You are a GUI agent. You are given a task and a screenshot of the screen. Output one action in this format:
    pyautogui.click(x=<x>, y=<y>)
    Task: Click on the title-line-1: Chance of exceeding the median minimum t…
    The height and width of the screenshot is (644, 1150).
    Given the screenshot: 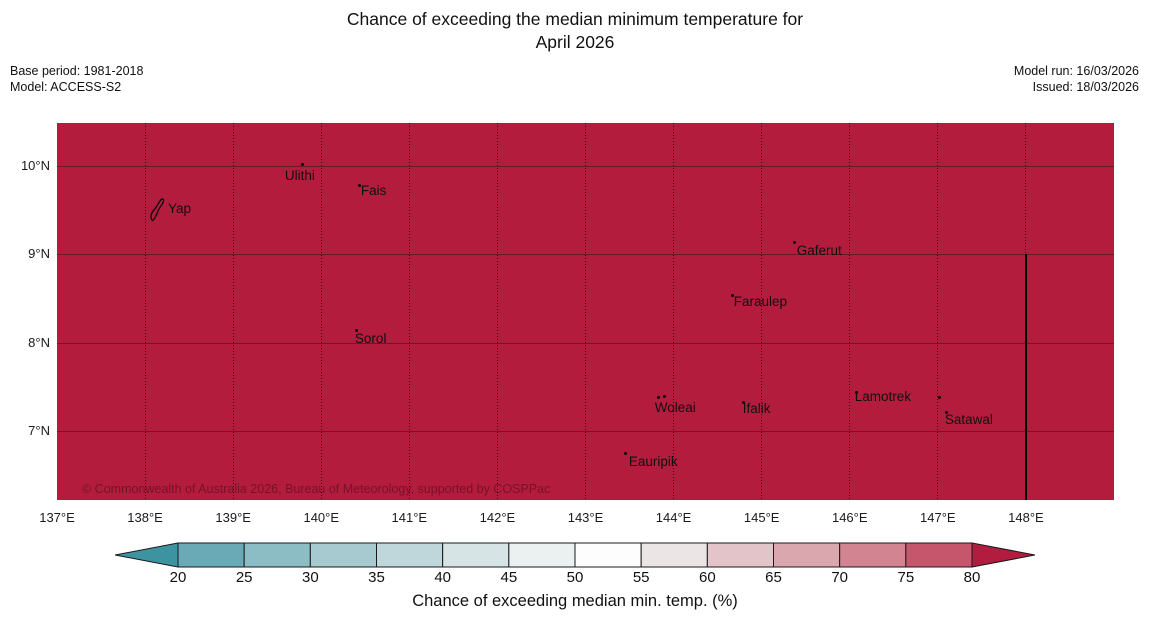 What is the action you would take?
    pyautogui.click(x=575, y=19)
    